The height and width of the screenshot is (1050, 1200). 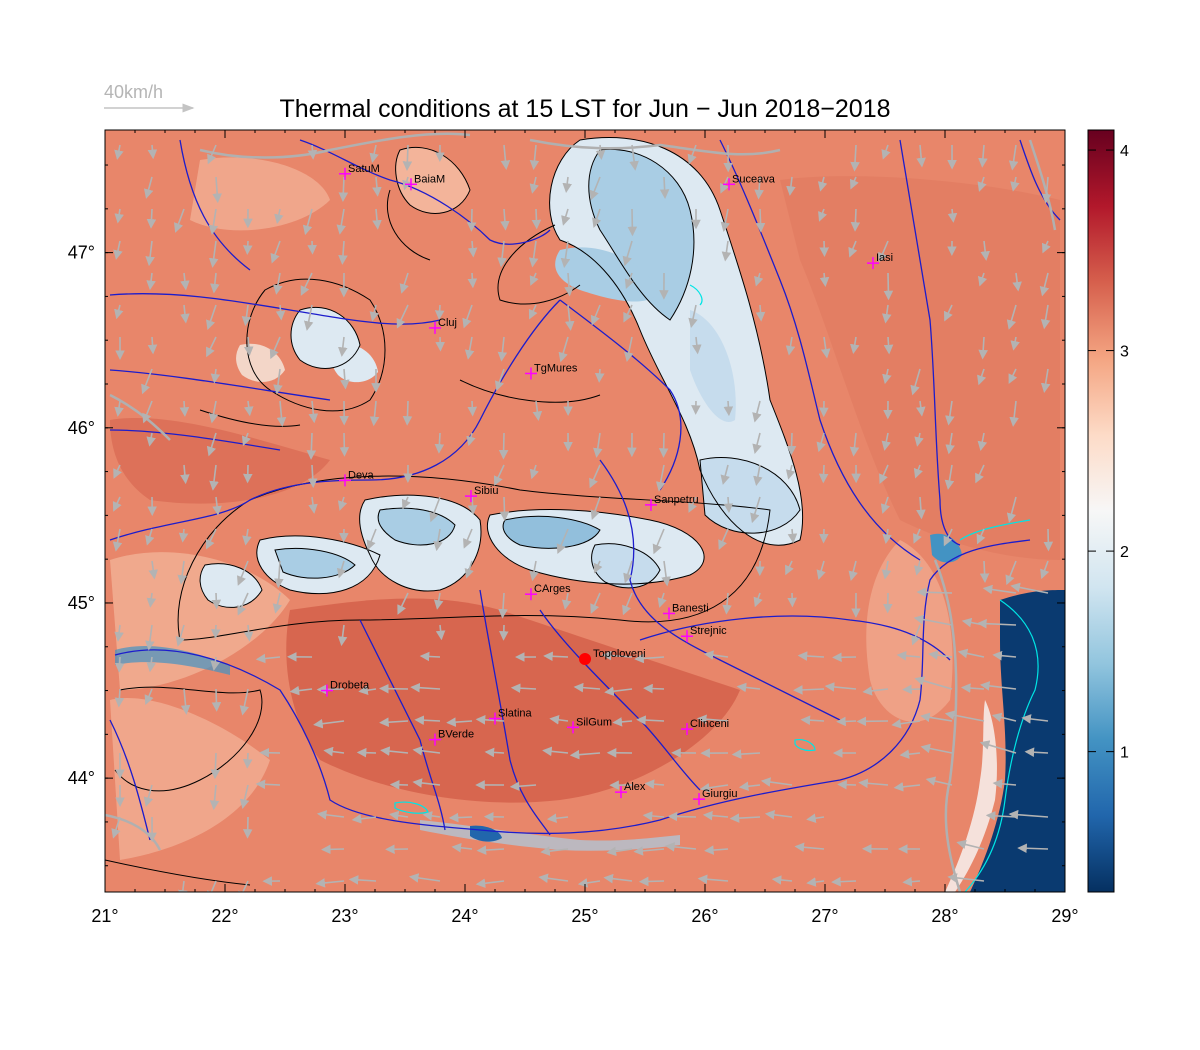 I want to click on city-tgmures: TgMures, so click(x=551, y=371).